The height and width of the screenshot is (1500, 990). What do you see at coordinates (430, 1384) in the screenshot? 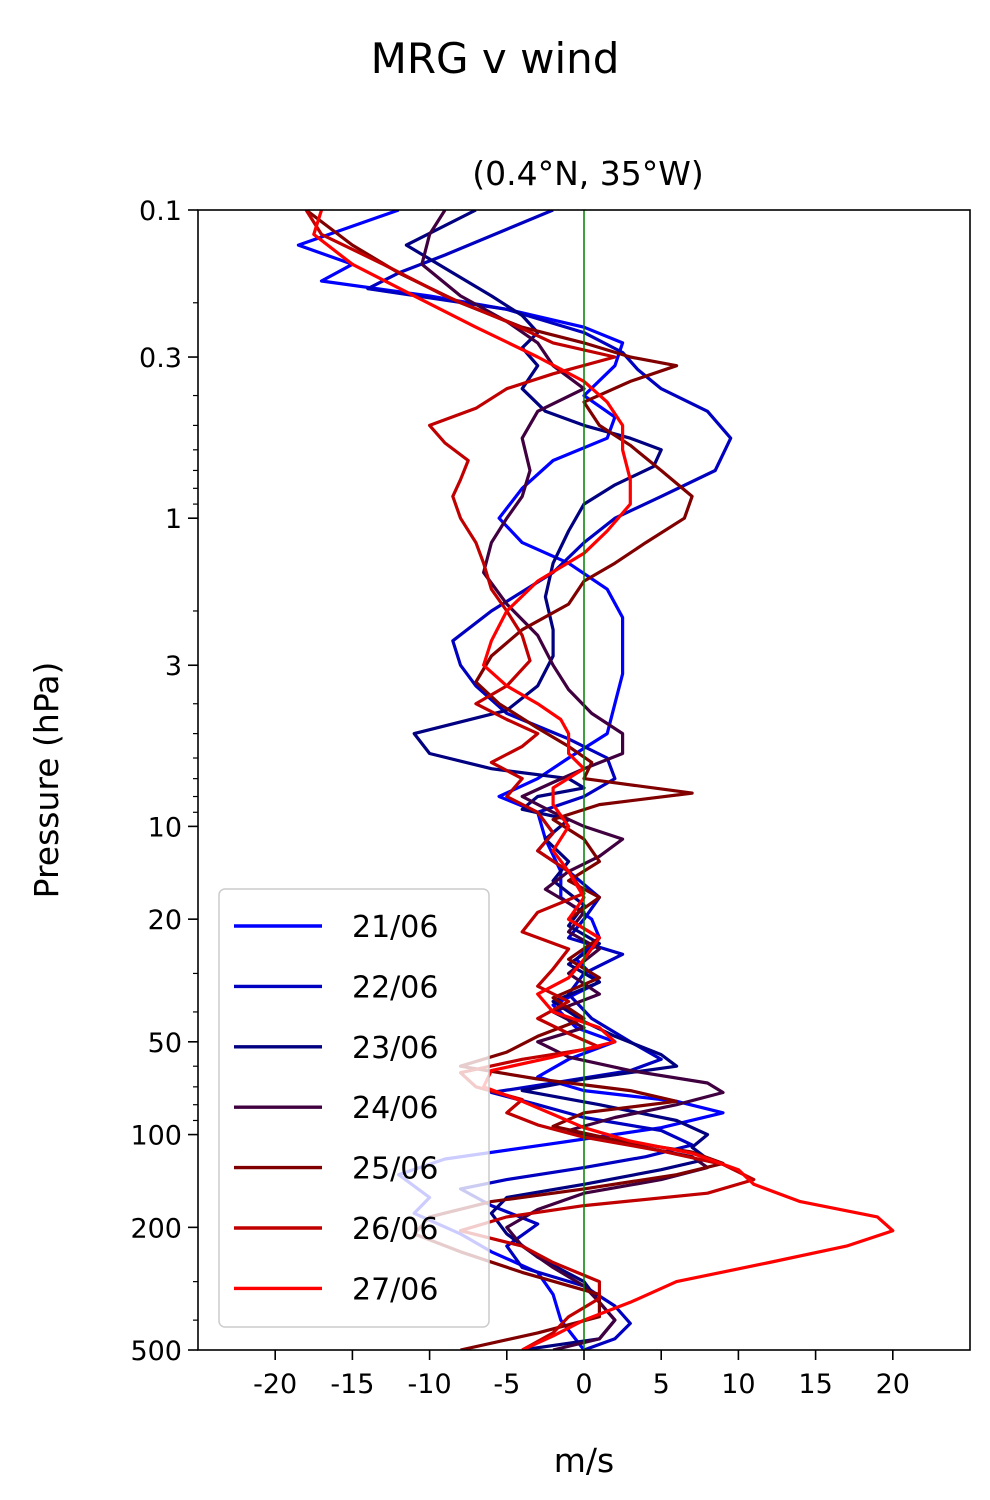
I see `x-tick-label: -10` at bounding box center [430, 1384].